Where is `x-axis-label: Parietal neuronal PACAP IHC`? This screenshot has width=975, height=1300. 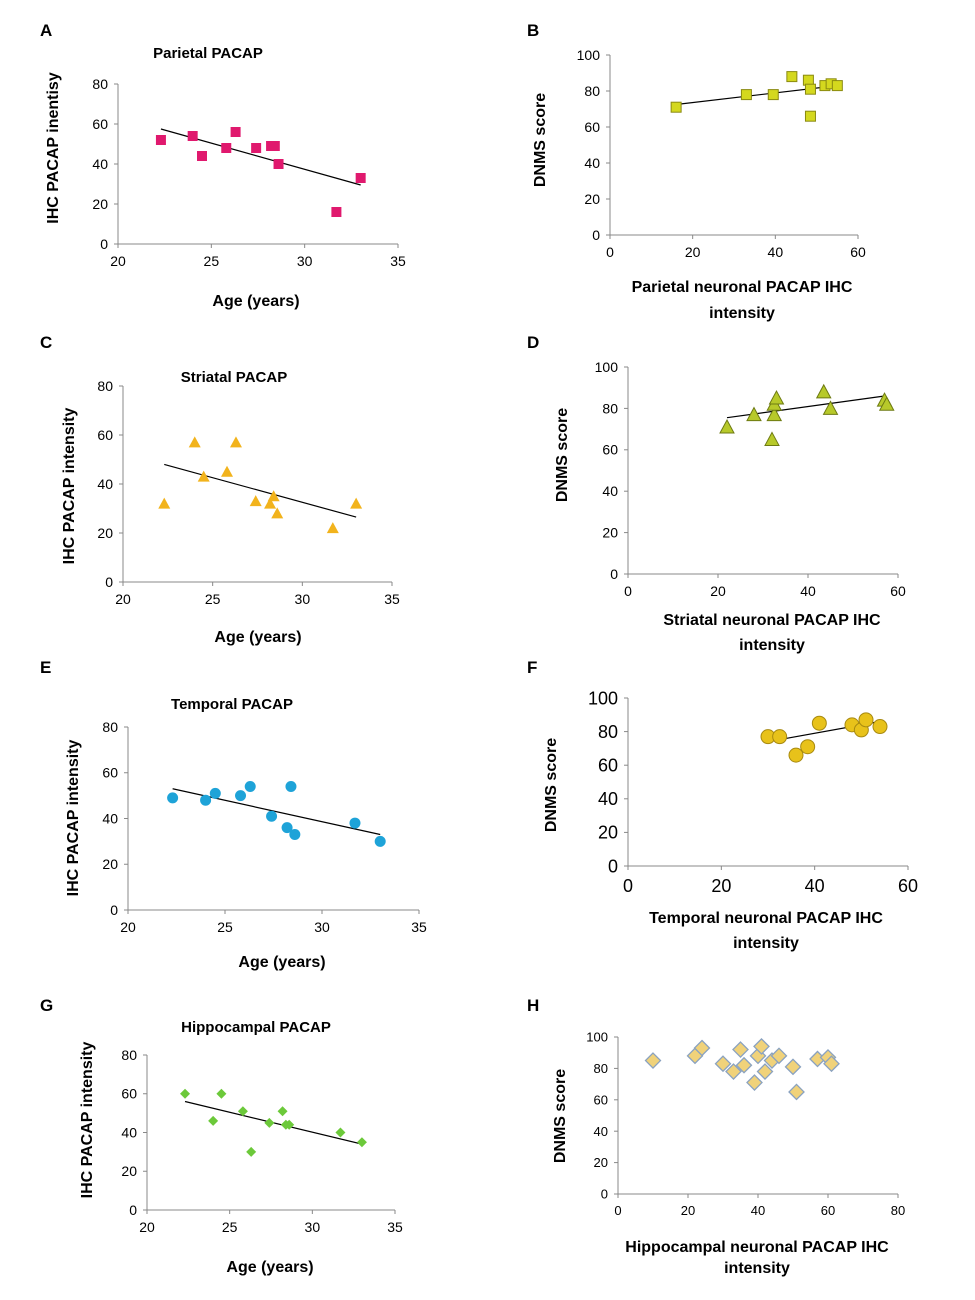 x-axis-label: Parietal neuronal PACAP IHC is located at coordinates (742, 287).